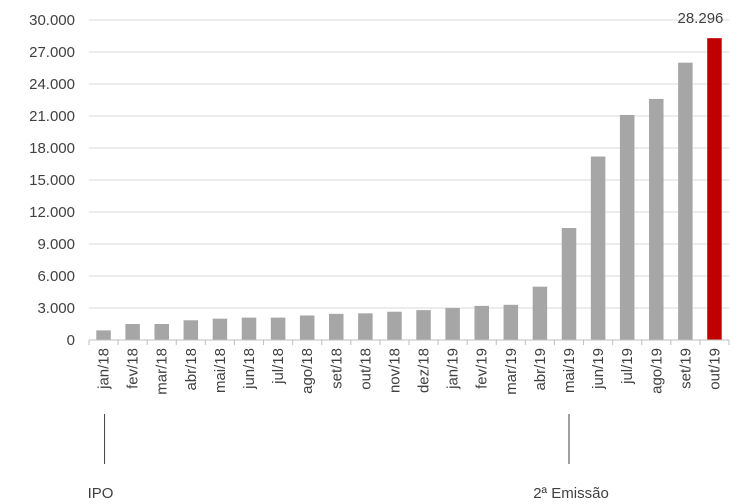 This screenshot has width=739, height=504. I want to click on x-tick-label: set/19, so click(685, 368).